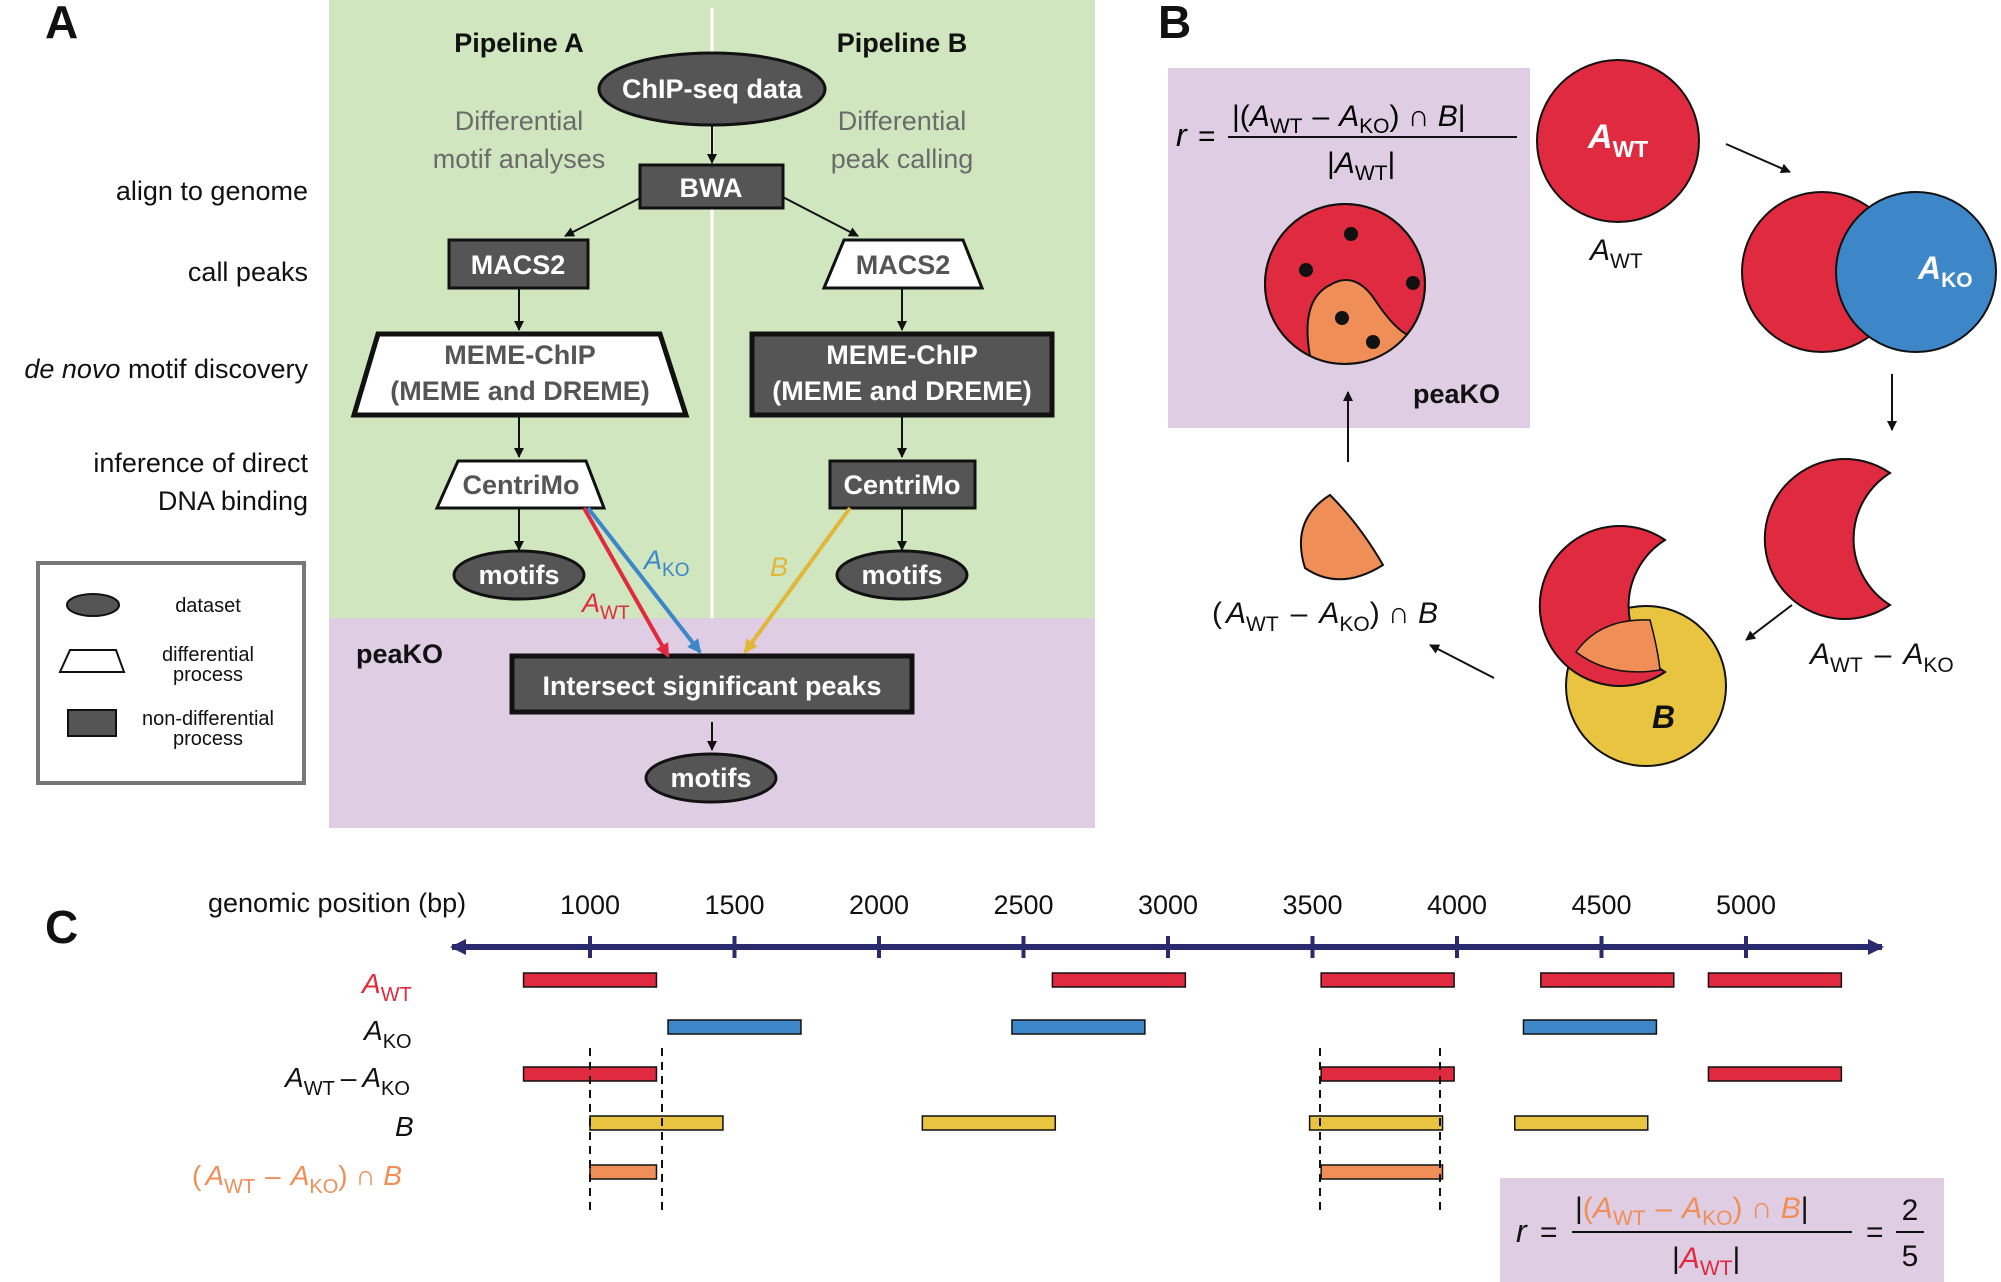  Describe the element at coordinates (1945, 271) in the screenshot. I see `venn-ako-label: AKO` at that location.